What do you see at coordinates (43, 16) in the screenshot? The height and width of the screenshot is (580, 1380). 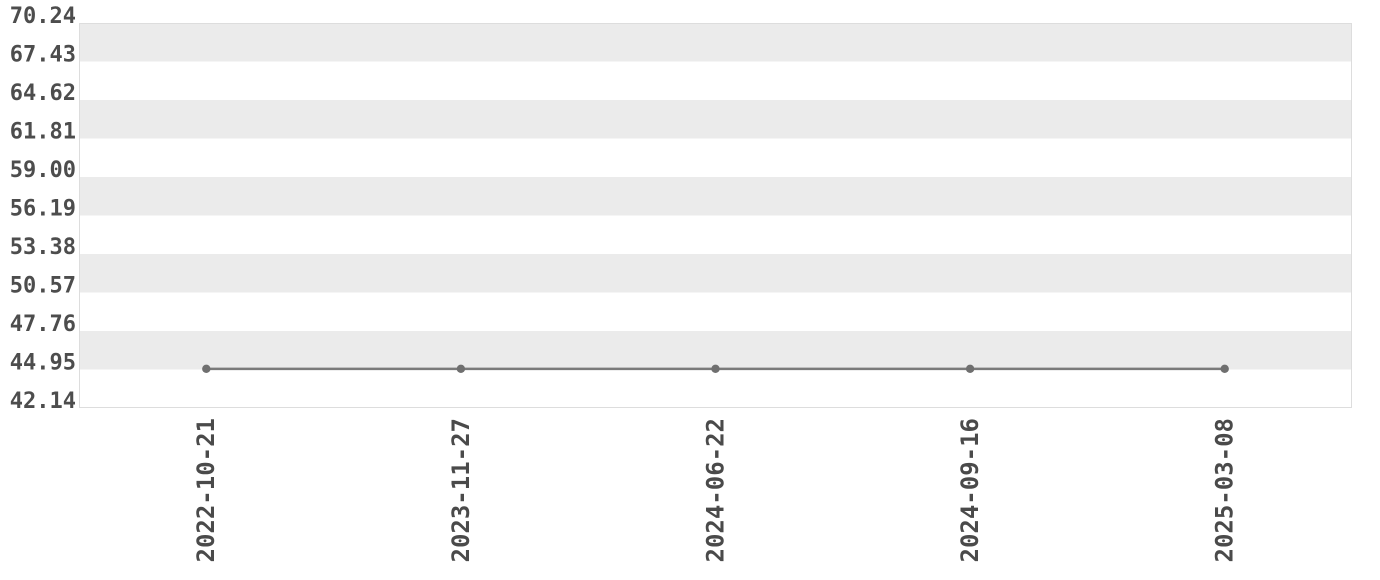 I see `y-axis-tick-label: 70.24` at bounding box center [43, 16].